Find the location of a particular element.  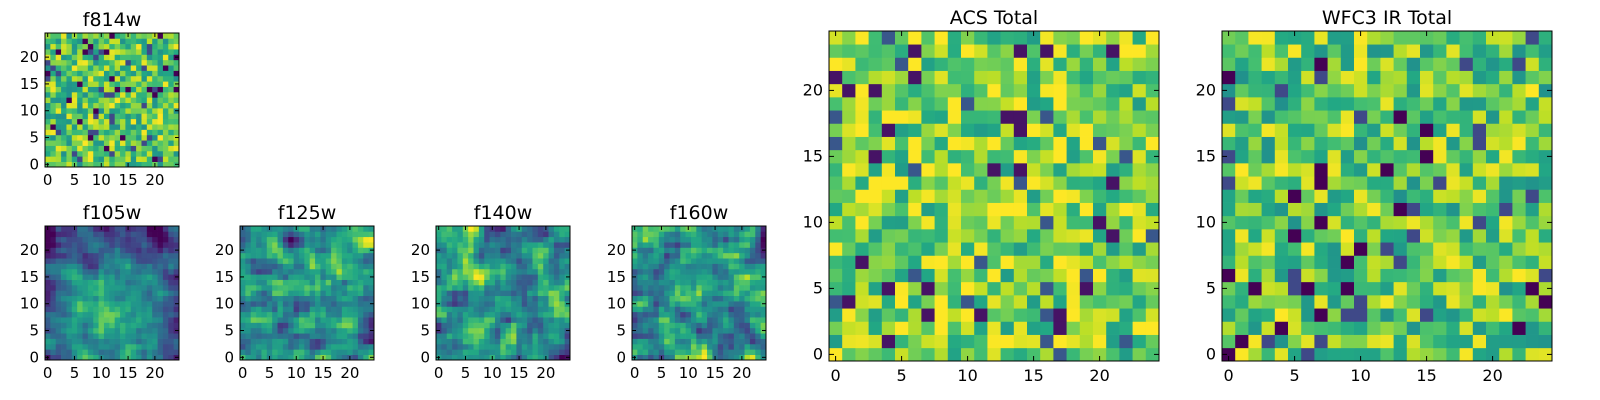

y-tick-label: 10 is located at coordinates (1206, 221).